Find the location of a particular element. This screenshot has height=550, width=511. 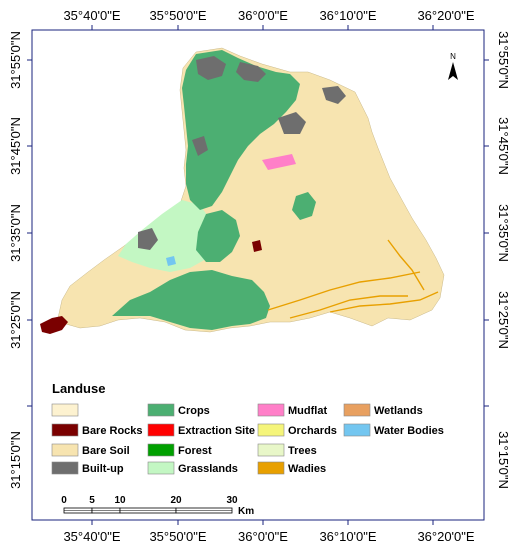

scale-unit: Km is located at coordinates (246, 511).